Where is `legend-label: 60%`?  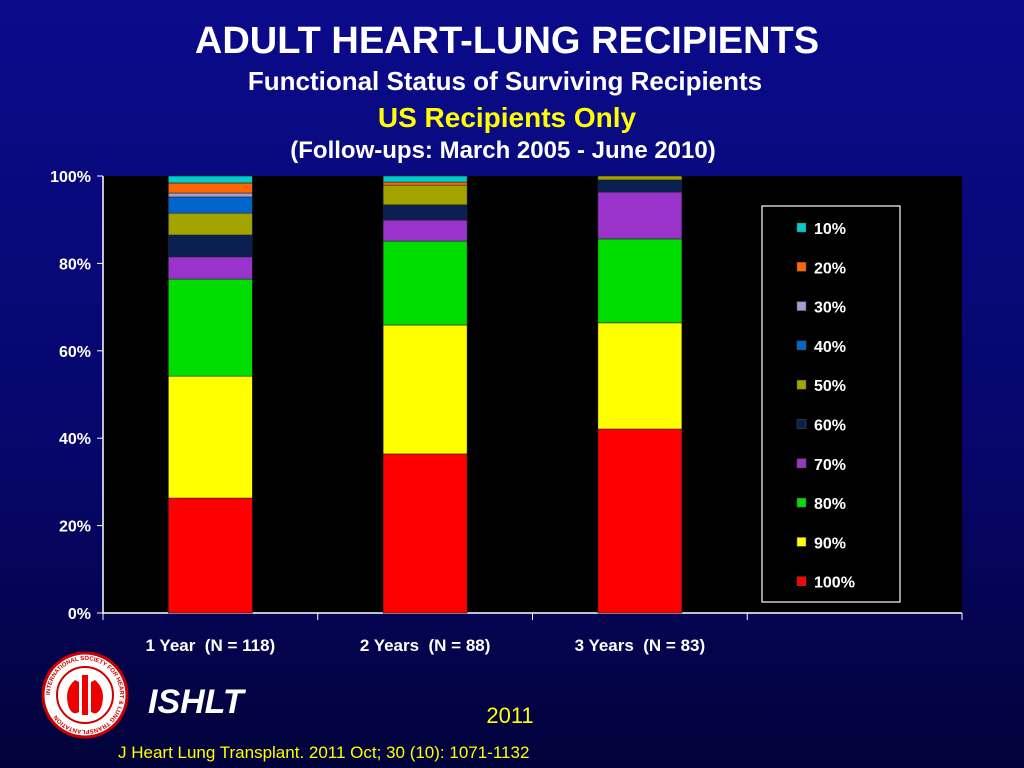
legend-label: 60% is located at coordinates (830, 426).